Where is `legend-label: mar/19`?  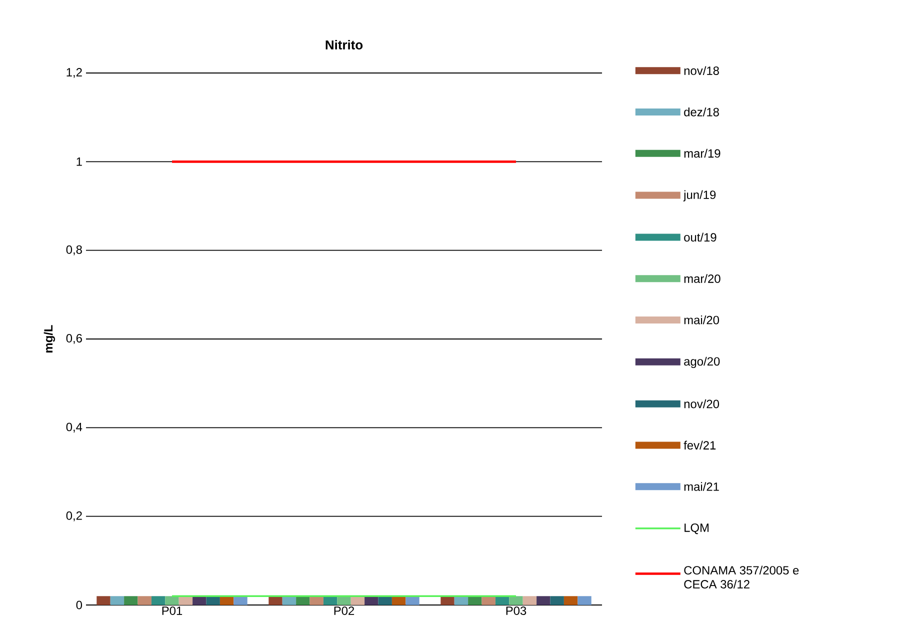 legend-label: mar/19 is located at coordinates (702, 153).